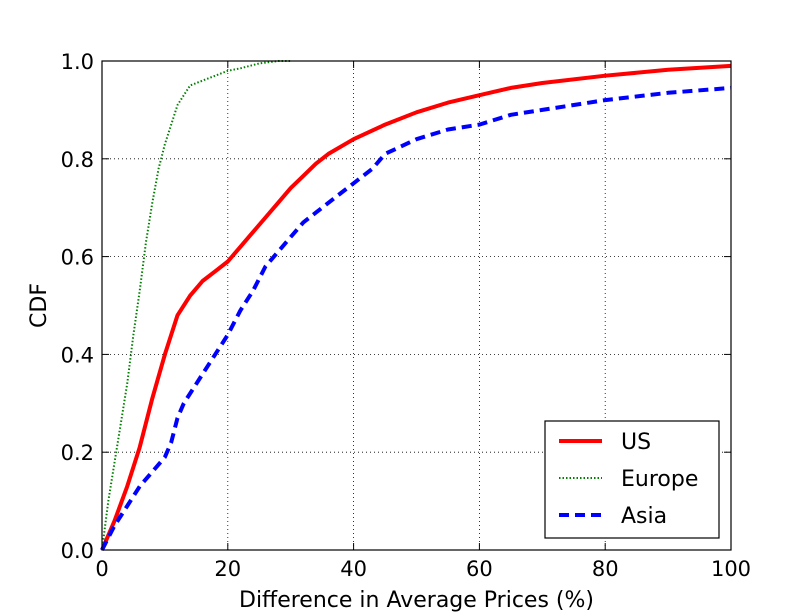  What do you see at coordinates (605, 569) in the screenshot?
I see `x-tick-label: 80` at bounding box center [605, 569].